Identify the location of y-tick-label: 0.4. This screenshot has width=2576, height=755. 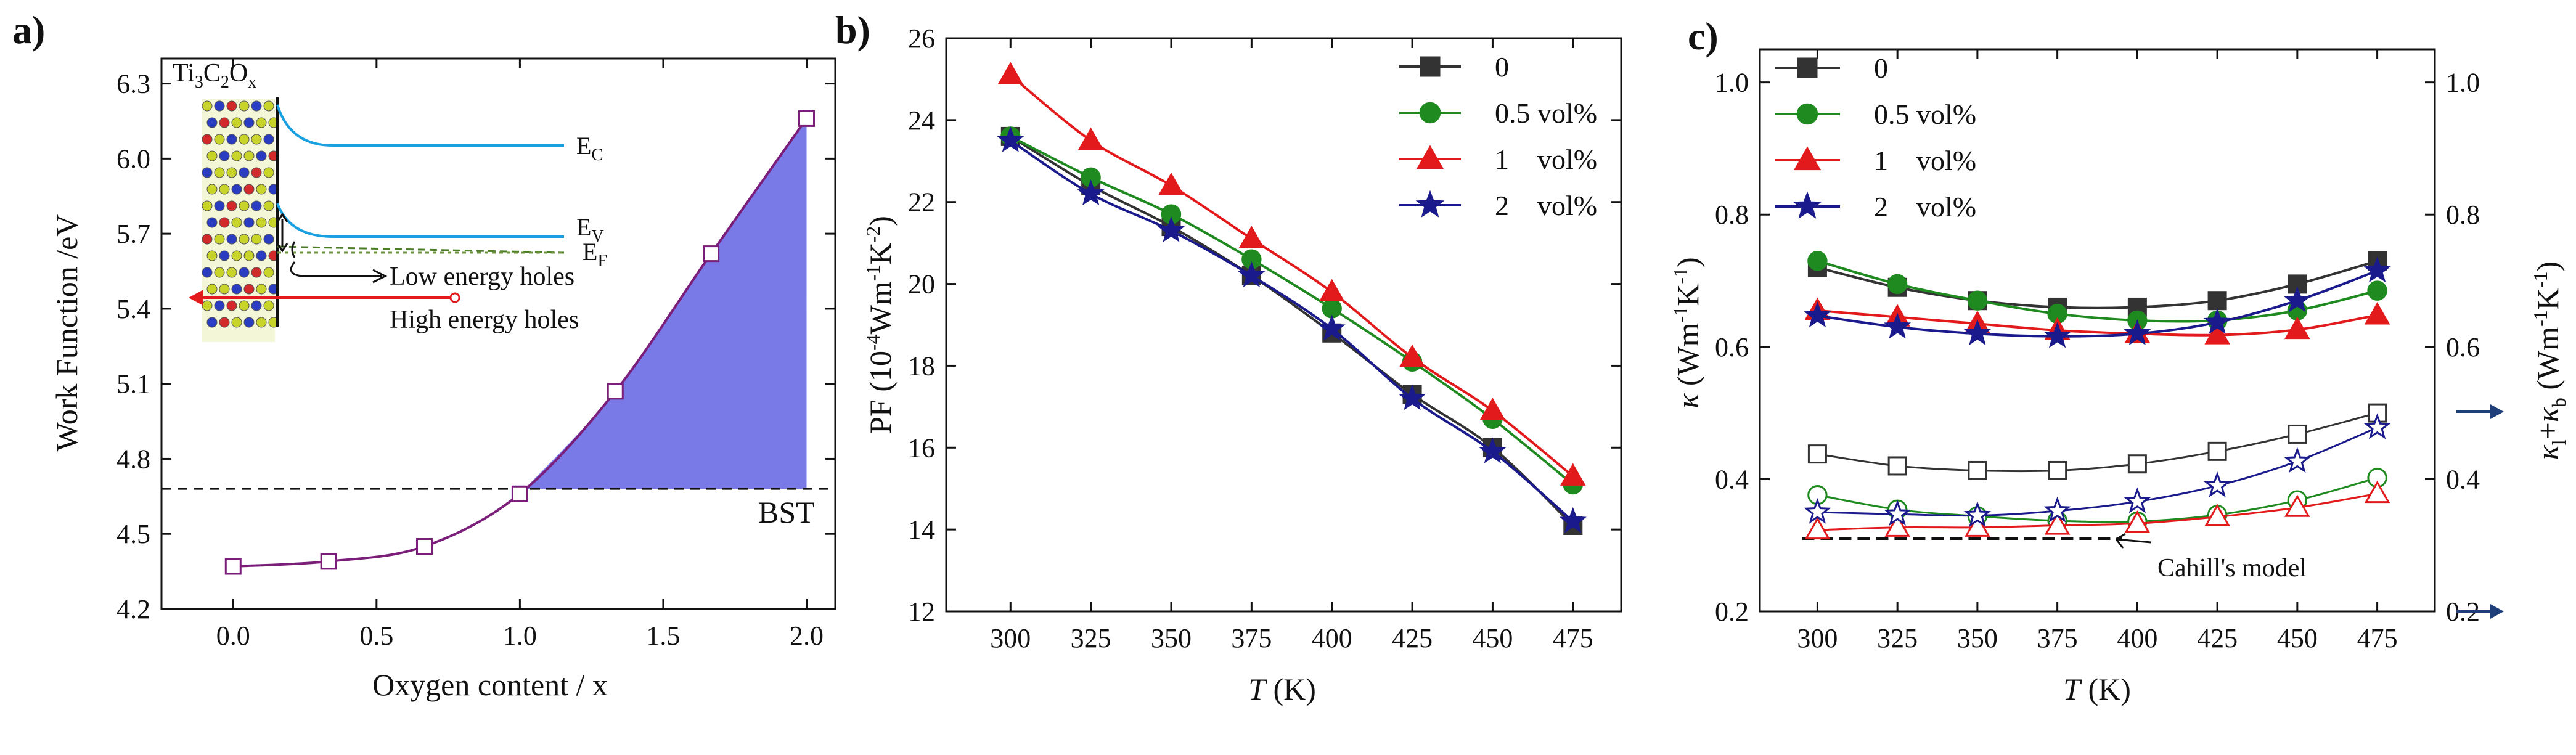
(1732, 479).